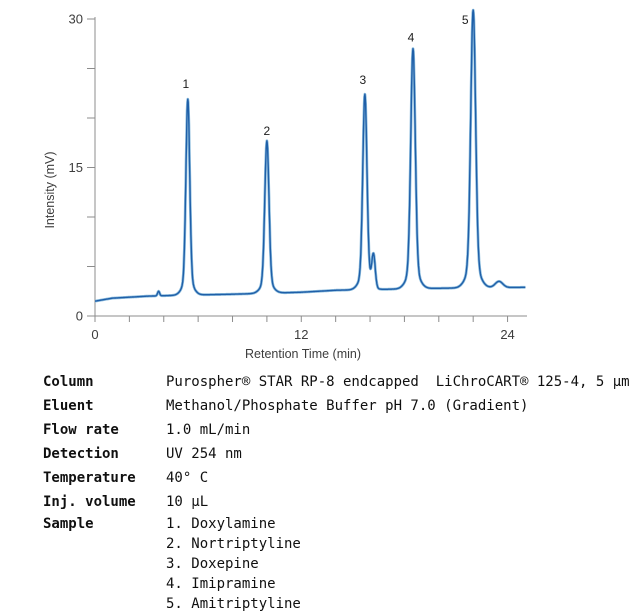  Describe the element at coordinates (465, 20) in the screenshot. I see `peak-label: 5` at that location.